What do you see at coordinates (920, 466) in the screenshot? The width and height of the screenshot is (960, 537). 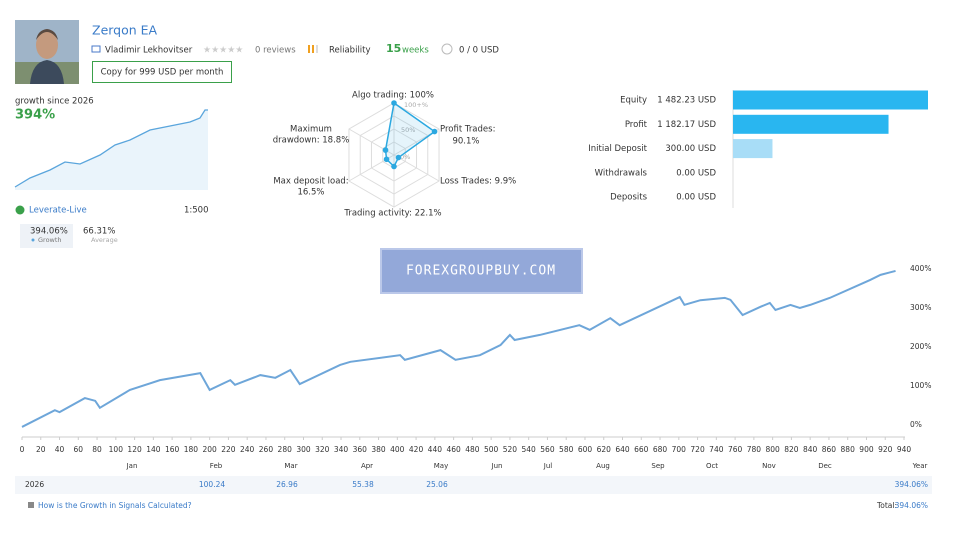 I see `year-label: Year` at bounding box center [920, 466].